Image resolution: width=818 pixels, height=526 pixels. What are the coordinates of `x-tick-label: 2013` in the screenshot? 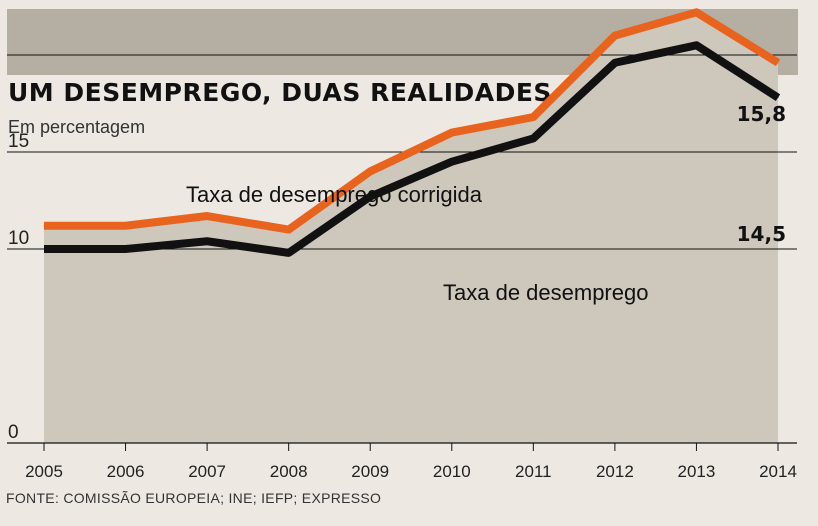 It's located at (697, 471).